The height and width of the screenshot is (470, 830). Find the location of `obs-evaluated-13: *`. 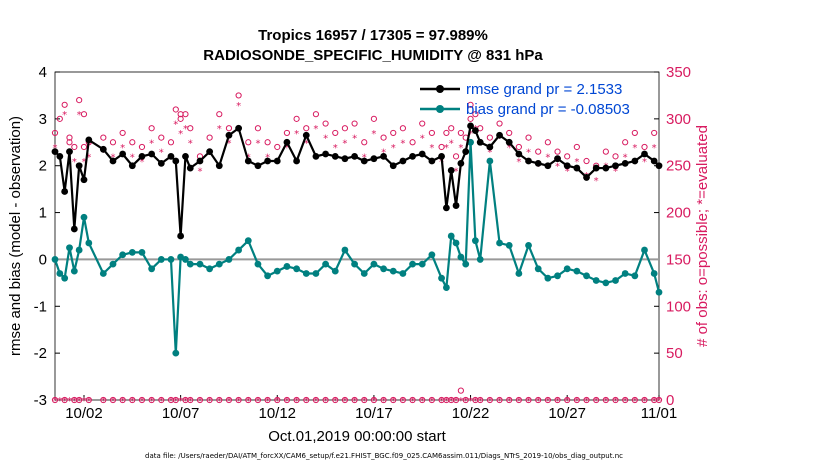

obs-evaluated-13: * is located at coordinates (161, 153).